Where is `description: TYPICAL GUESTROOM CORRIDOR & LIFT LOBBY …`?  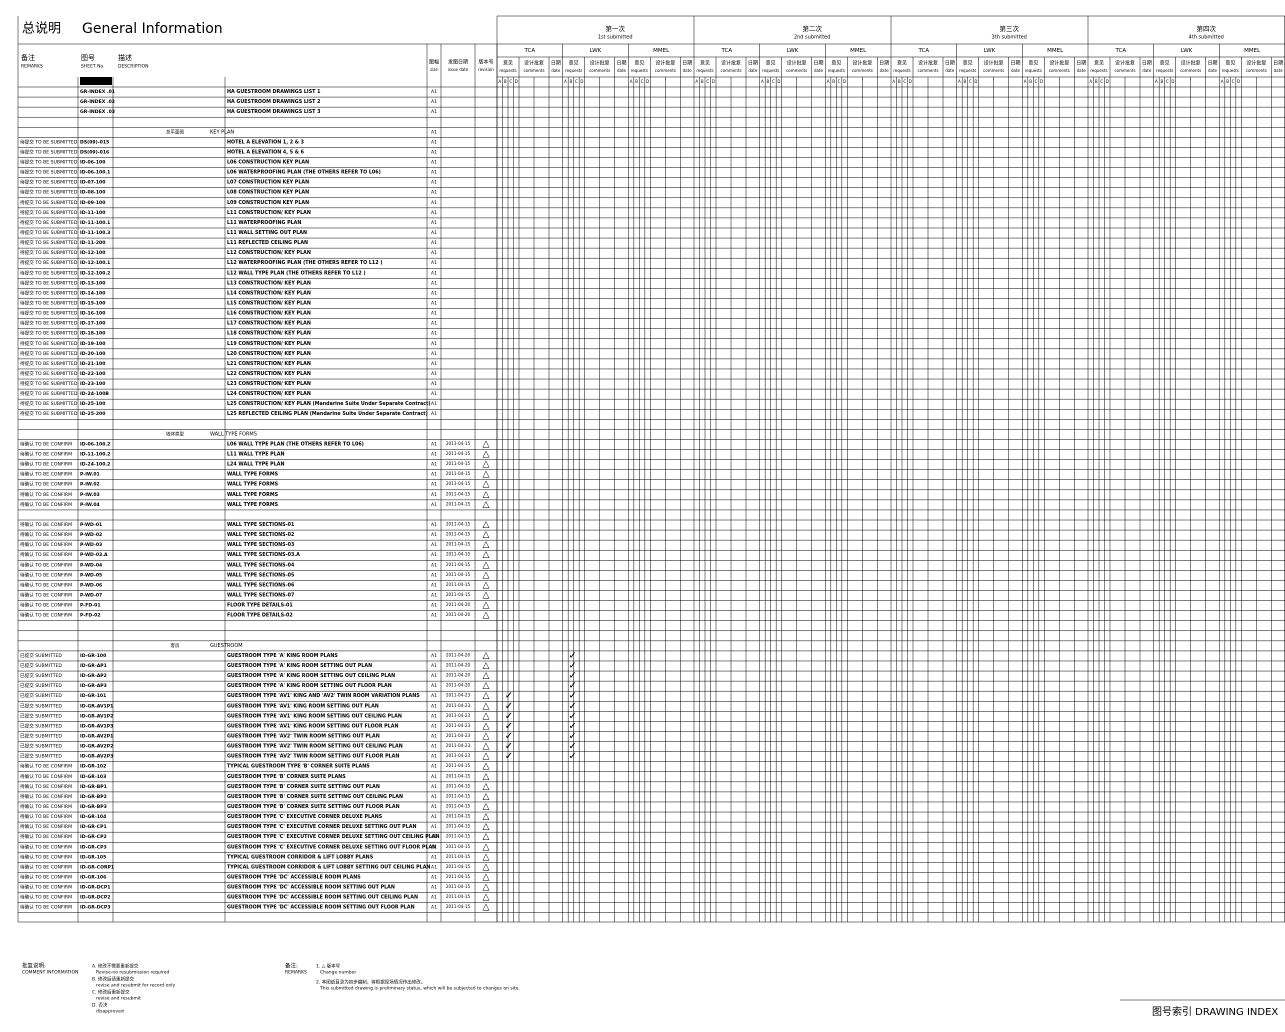 description: TYPICAL GUESTROOM CORRIDOR & LIFT LOBBY … is located at coordinates (328, 867).